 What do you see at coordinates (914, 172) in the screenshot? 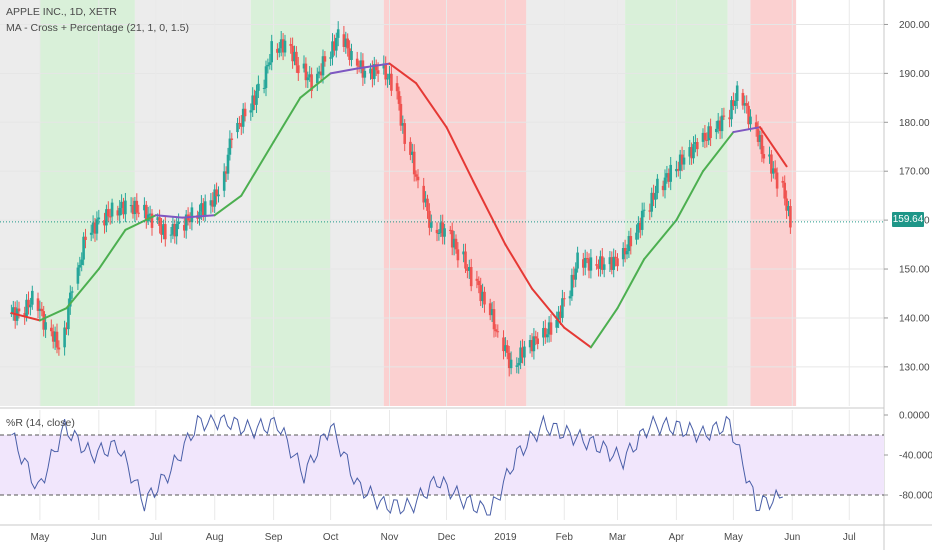
I see `y-tick-label: 170.00` at bounding box center [914, 172].